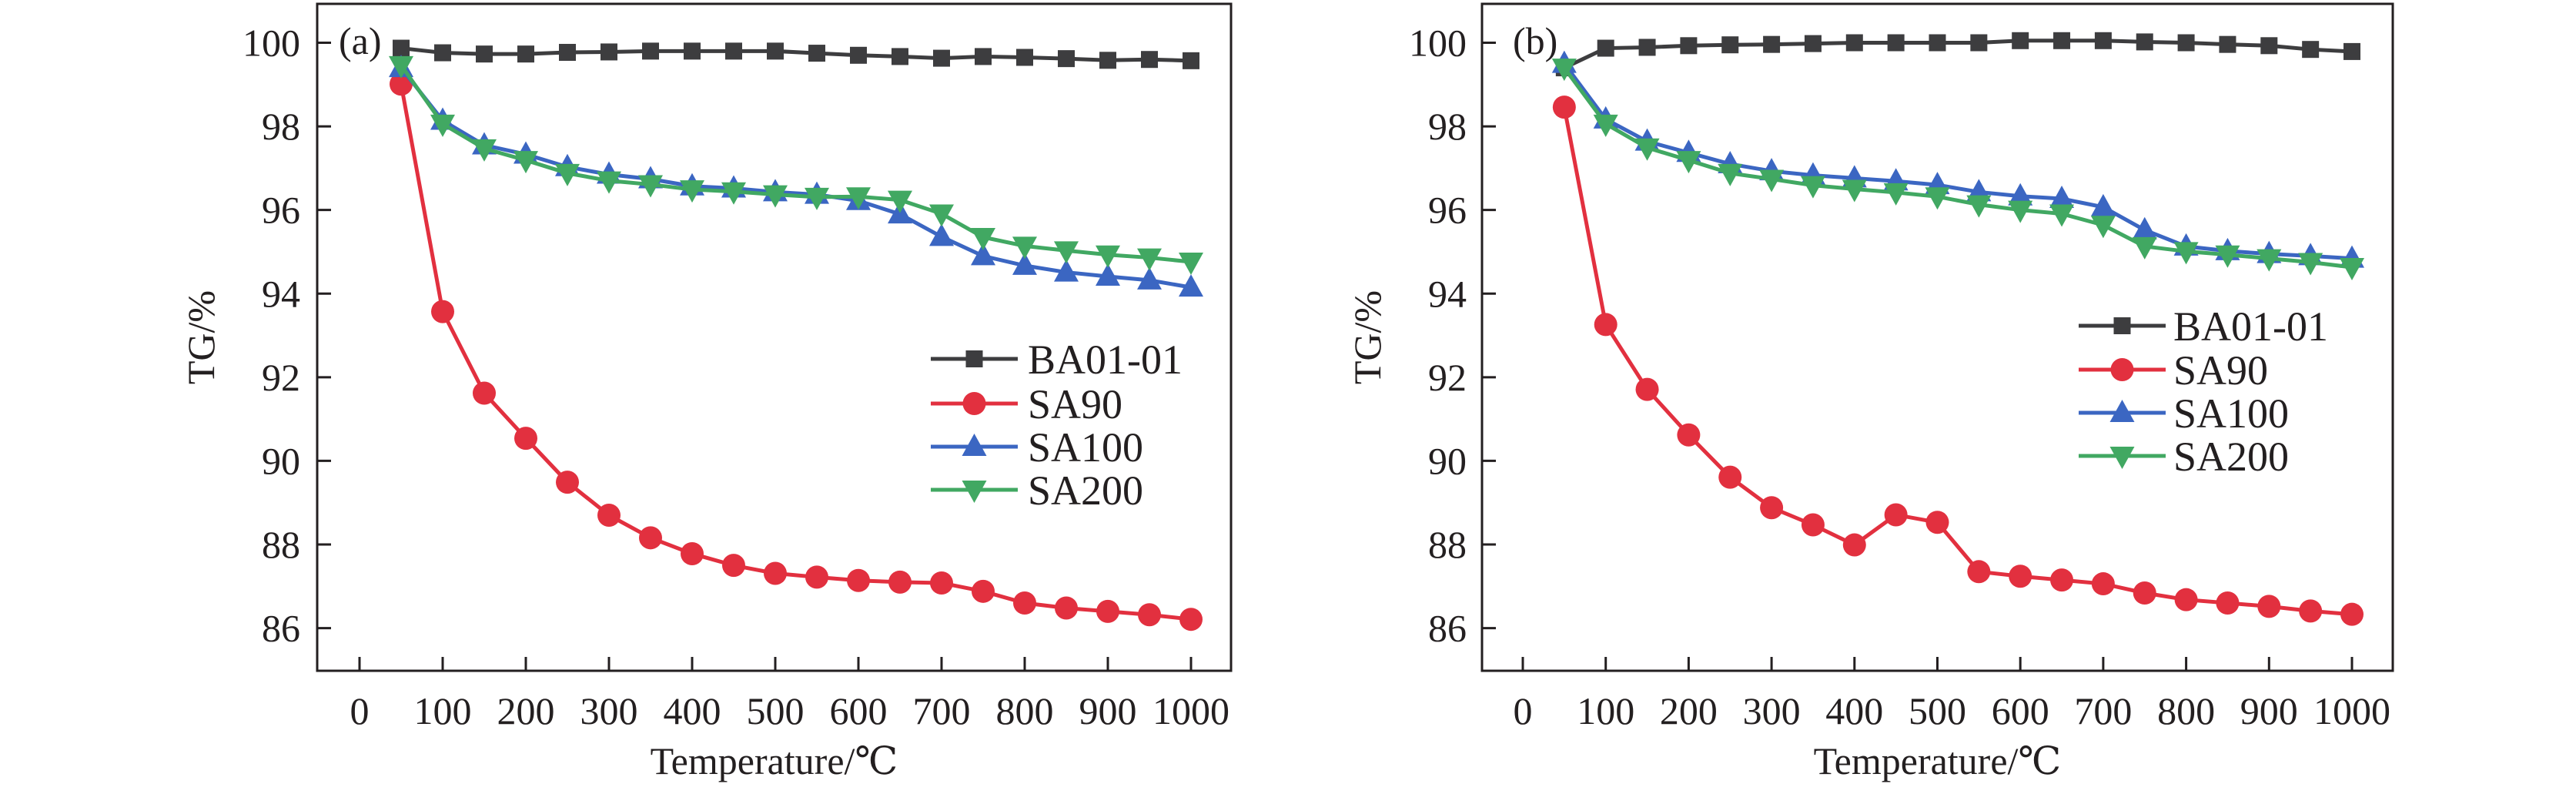 The width and height of the screenshot is (2576, 794). I want to click on legend-label: BA01-01, so click(2251, 326).